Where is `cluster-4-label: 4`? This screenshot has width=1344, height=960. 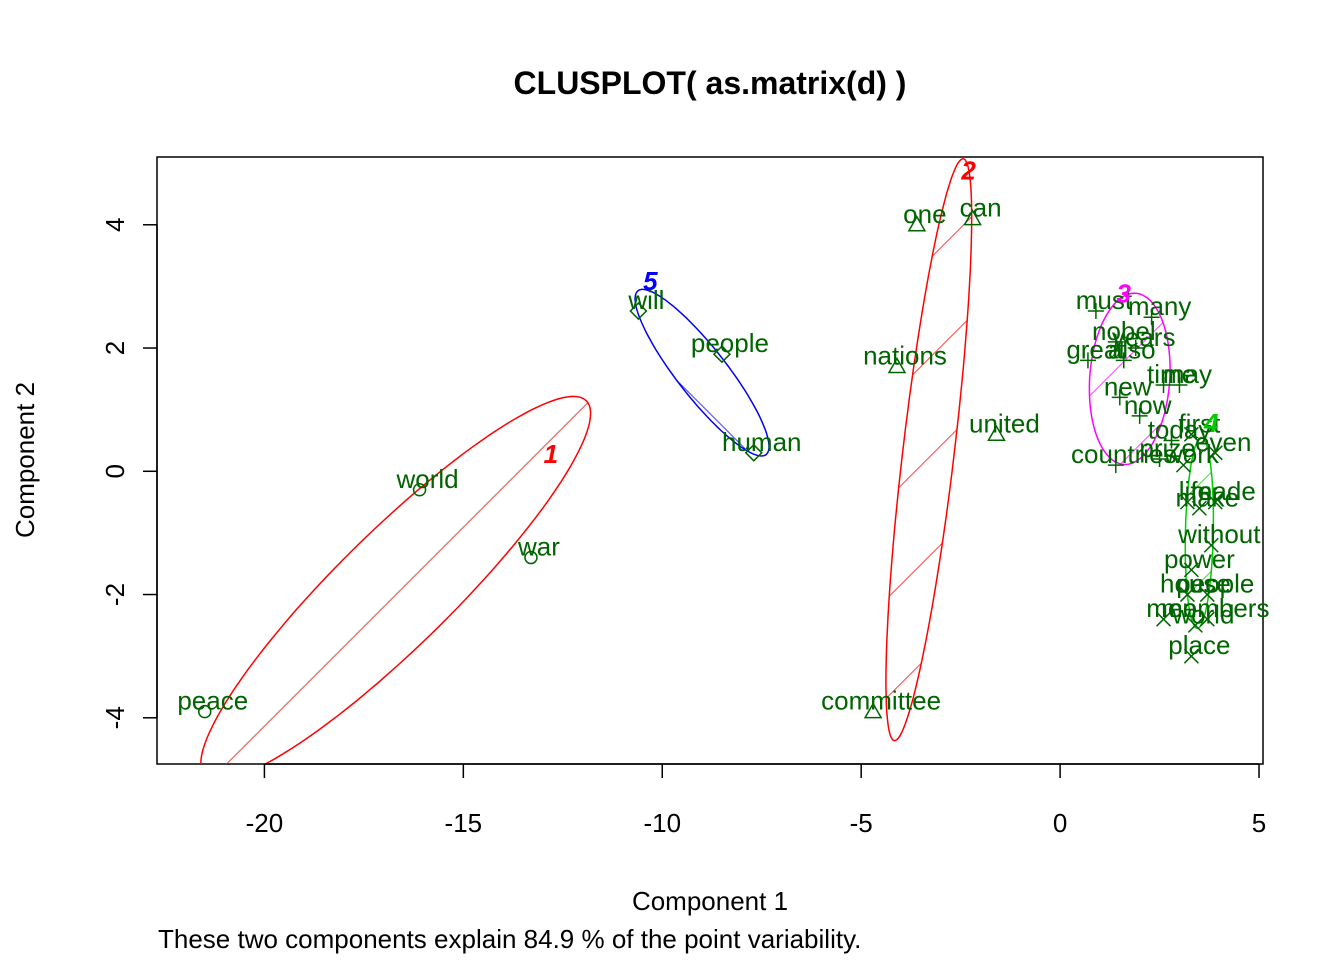
cluster-4-label: 4 is located at coordinates (1211, 423).